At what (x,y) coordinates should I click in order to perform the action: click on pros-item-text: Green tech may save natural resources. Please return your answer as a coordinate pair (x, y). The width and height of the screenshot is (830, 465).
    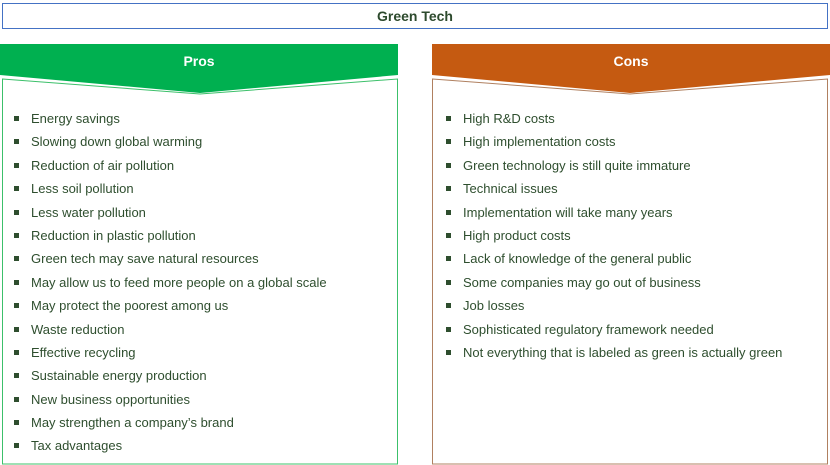
    Looking at the image, I should click on (145, 259).